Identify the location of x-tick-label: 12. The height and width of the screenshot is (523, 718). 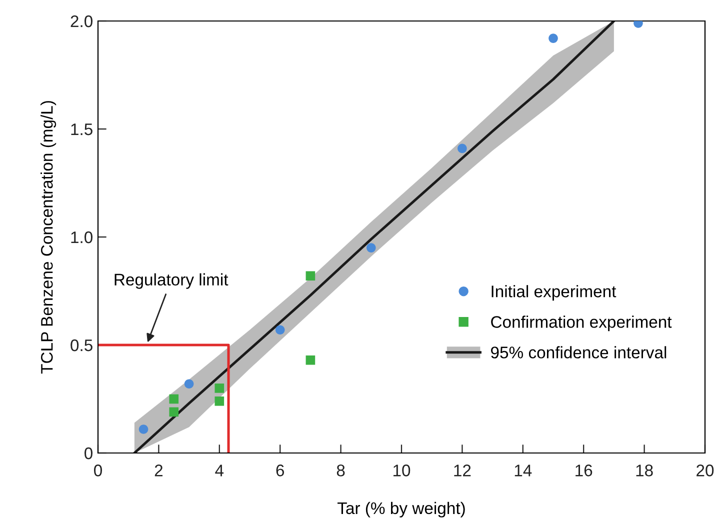
(462, 470).